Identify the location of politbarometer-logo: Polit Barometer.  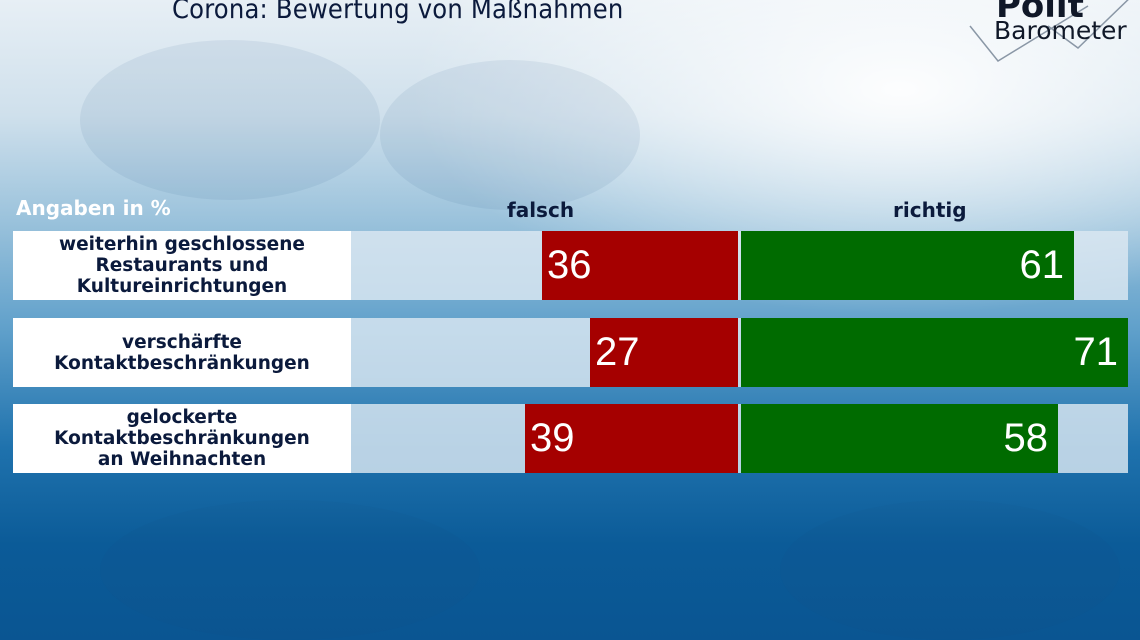
(1053, 31).